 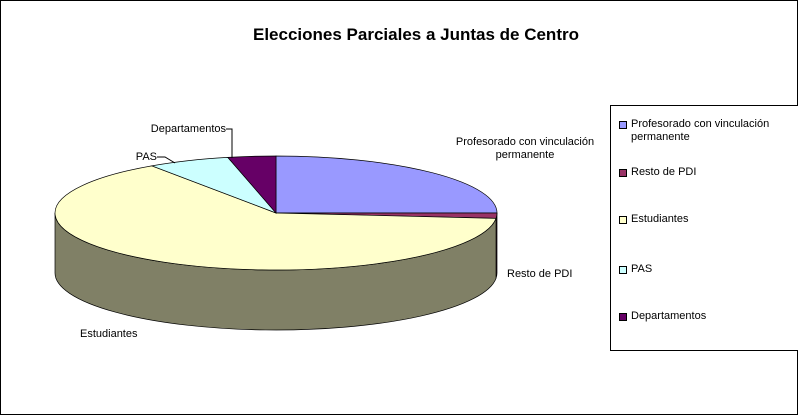 I want to click on legend-item: Profesorado con vinculación permanente, so click(x=708, y=131).